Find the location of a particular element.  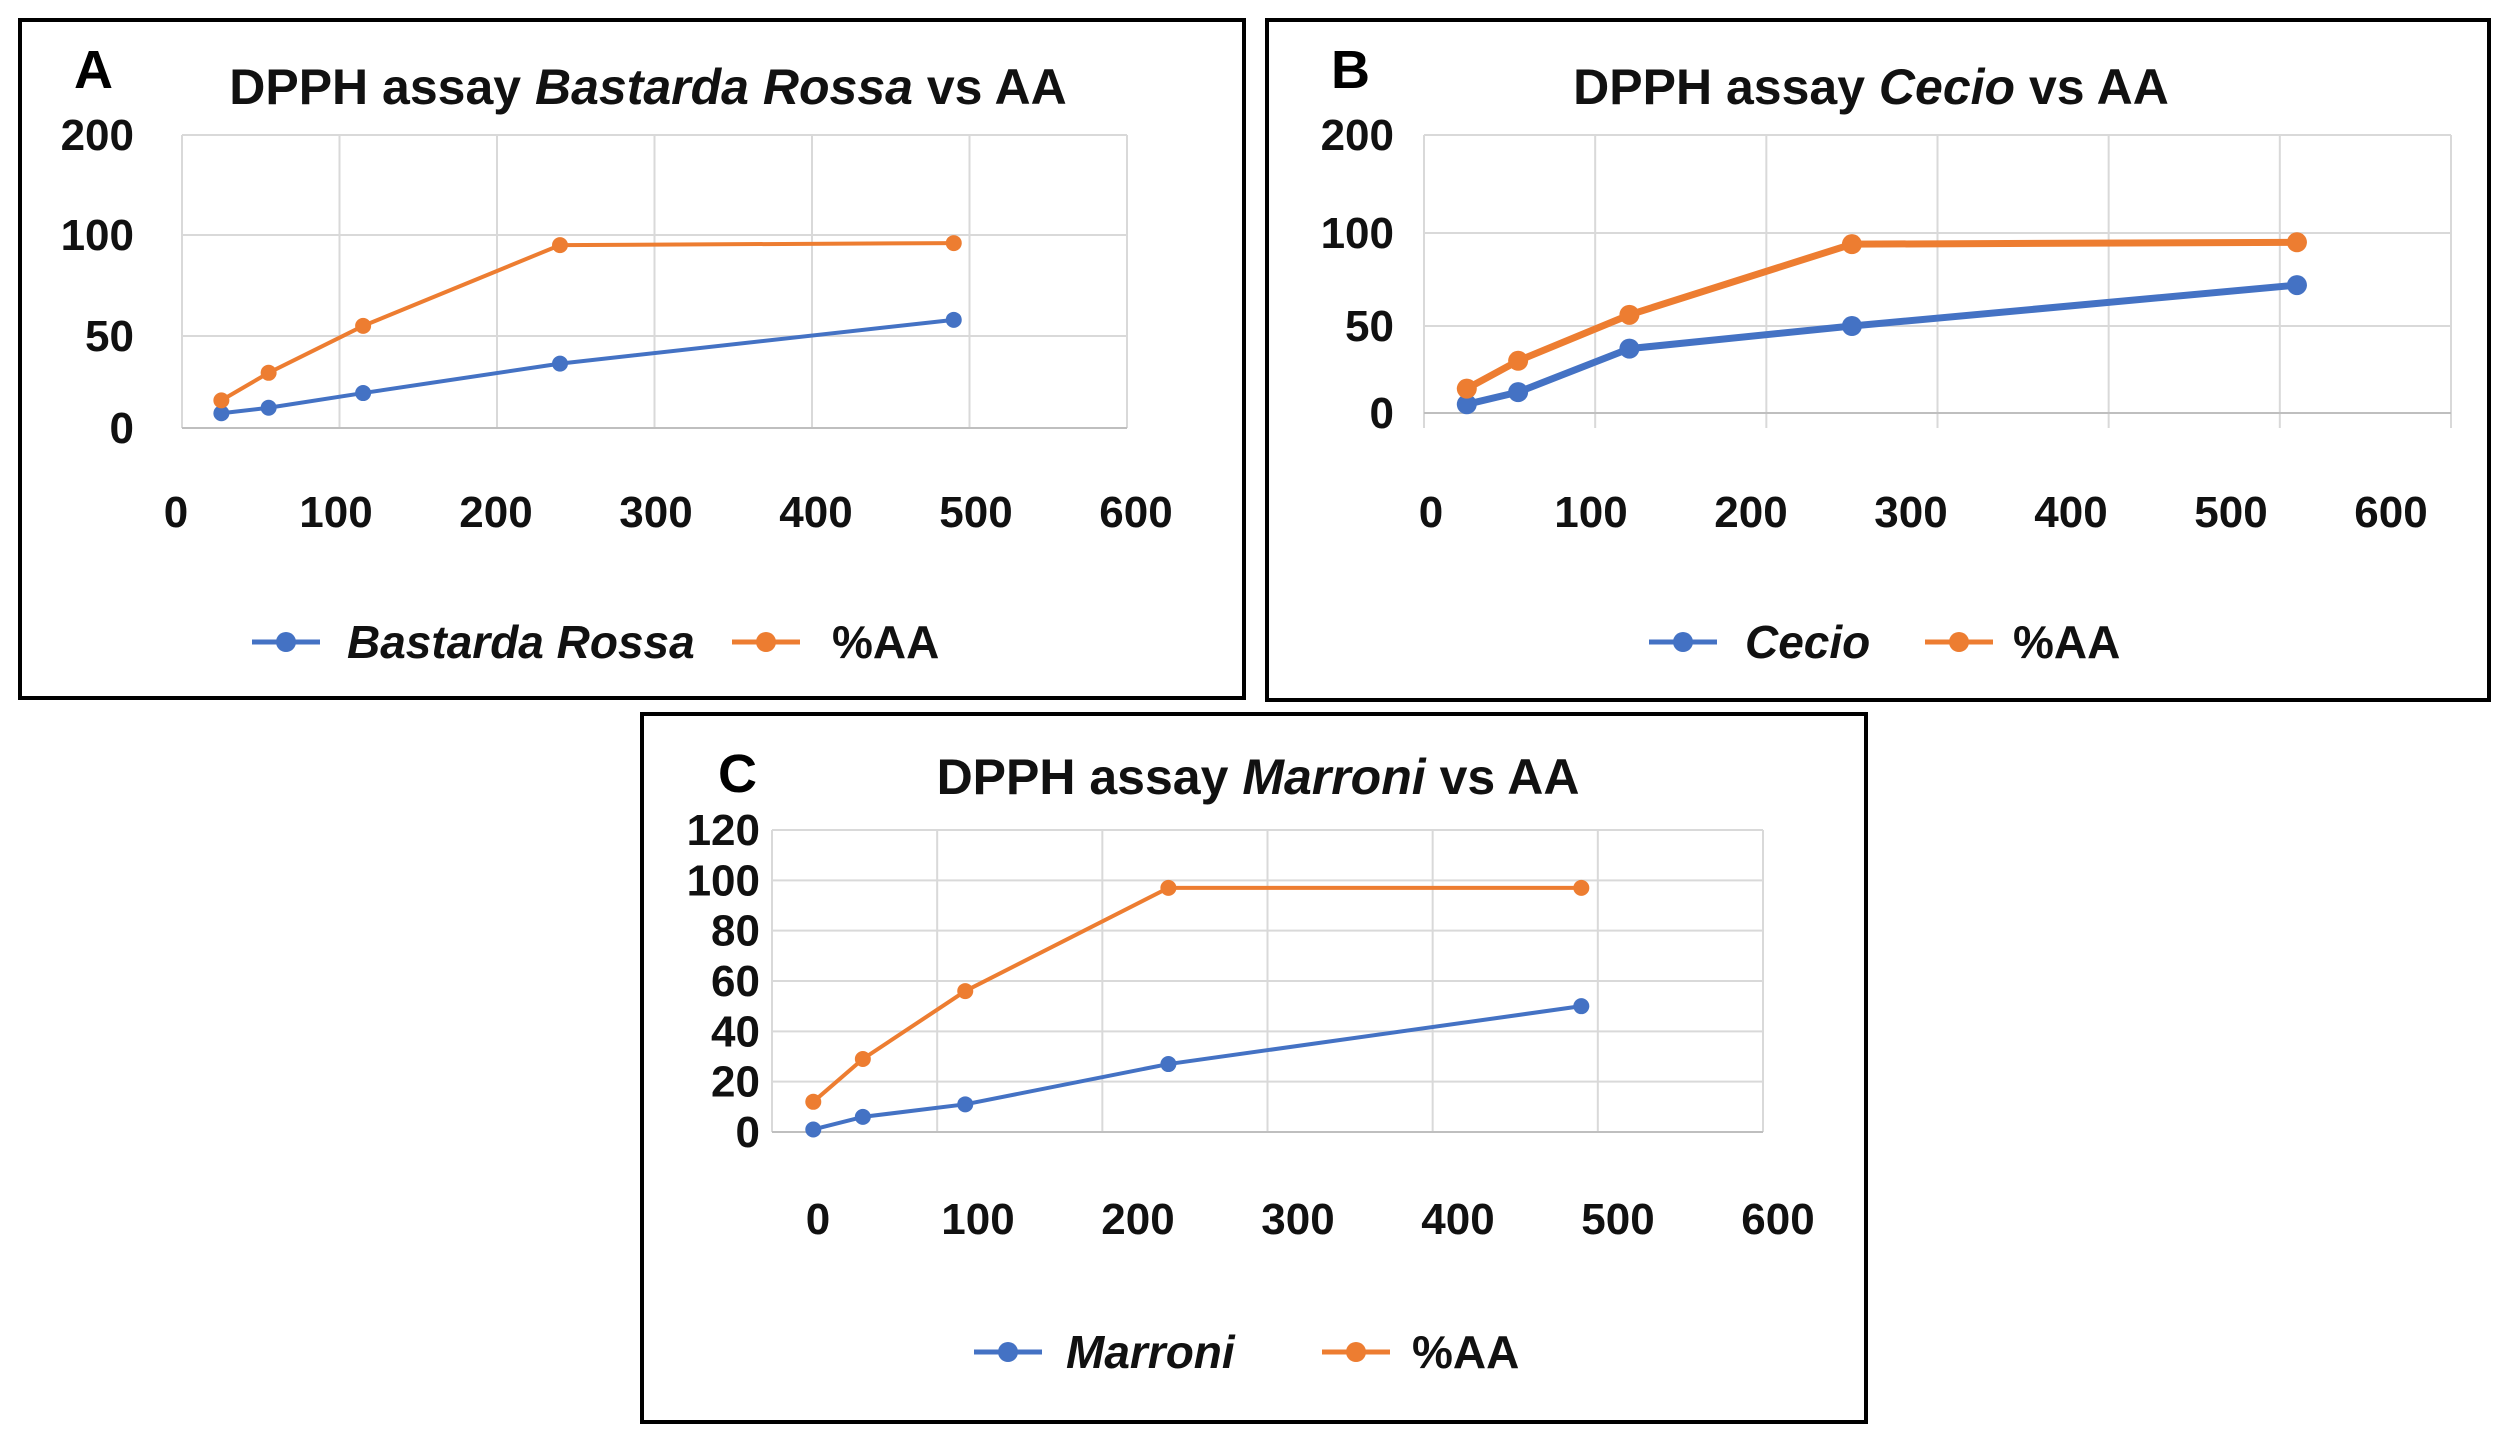

chart-title: DPPH assay Cecio vs AA is located at coordinates (1871, 87).